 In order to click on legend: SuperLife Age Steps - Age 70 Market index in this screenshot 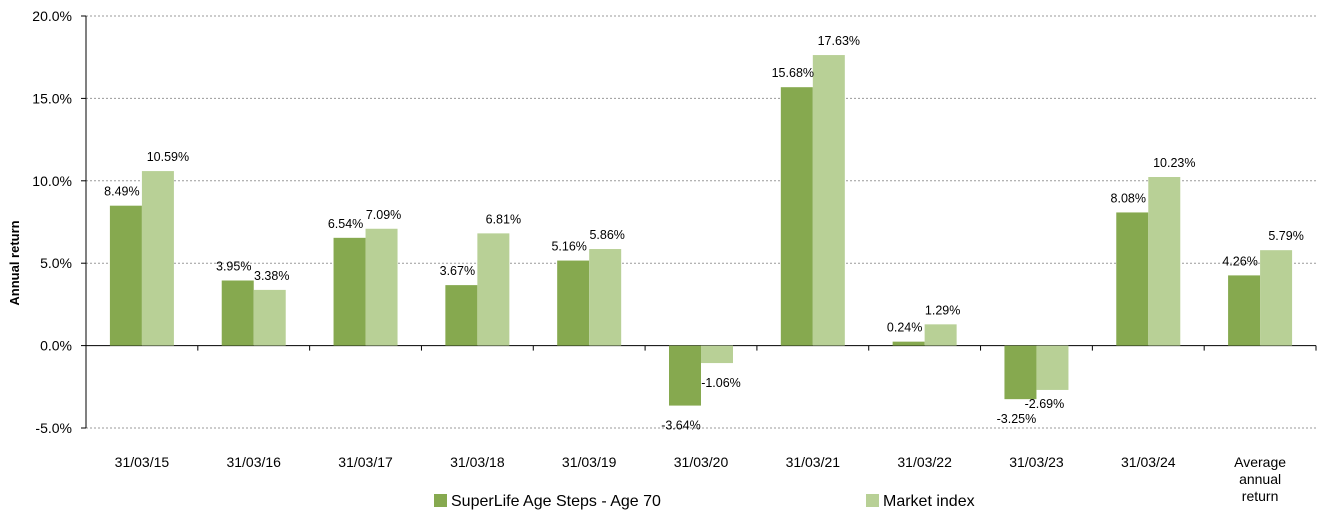, I will do `click(704, 501)`.